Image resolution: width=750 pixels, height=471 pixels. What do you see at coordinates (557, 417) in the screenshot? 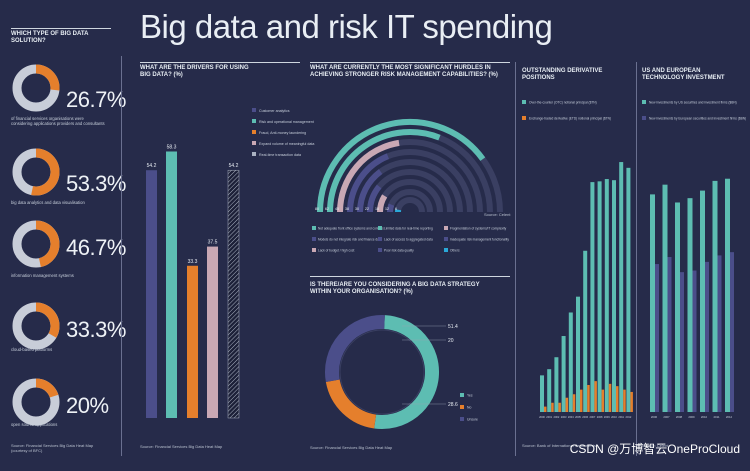
I see `derivative-year-label: 2002` at bounding box center [557, 417].